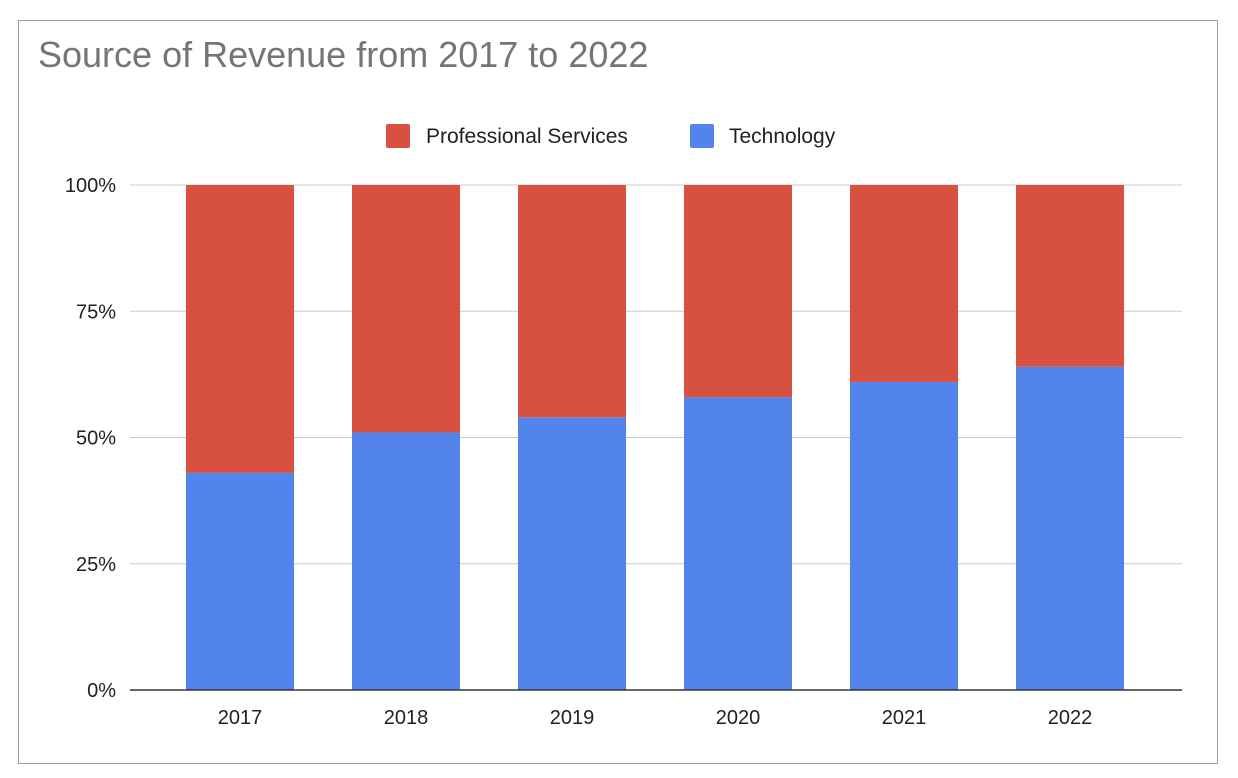  What do you see at coordinates (90, 186) in the screenshot?
I see `y-tick-label: 100%` at bounding box center [90, 186].